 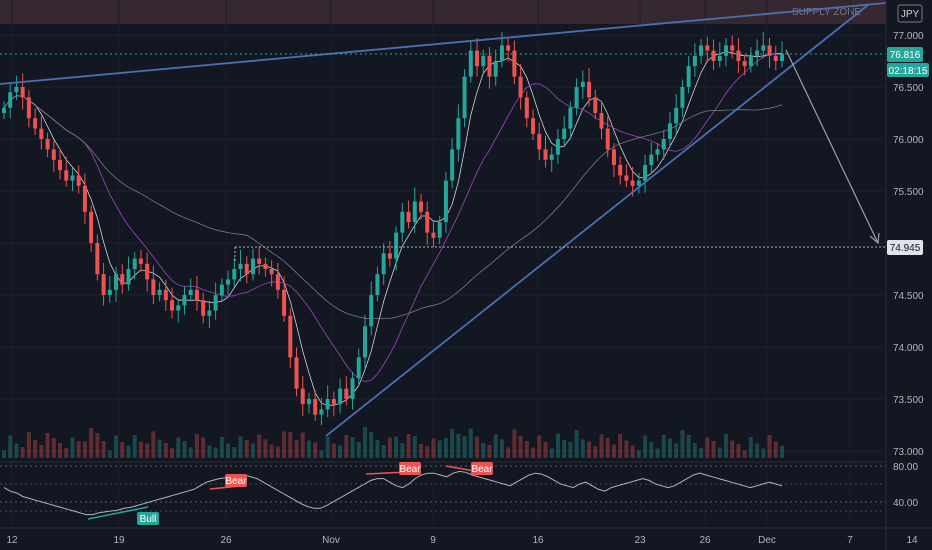 I want to click on y-tick-label: 73.000, so click(x=908, y=452).